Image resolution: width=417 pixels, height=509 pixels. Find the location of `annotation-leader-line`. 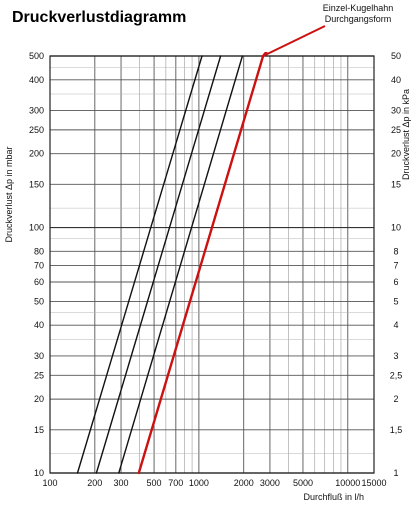

annotation-leader-line is located at coordinates (294, 41).